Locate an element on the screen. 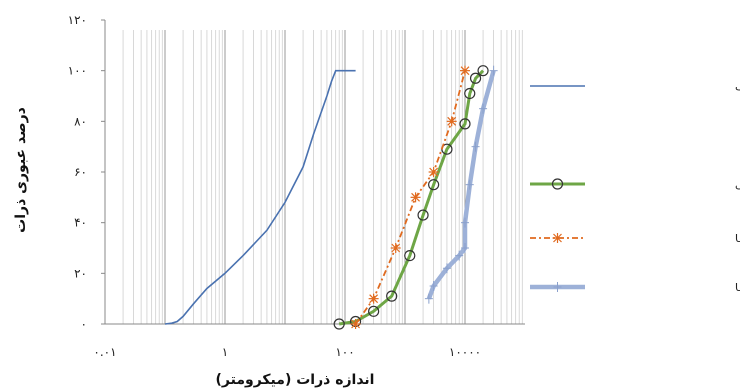 The image size is (740, 389). legend-item-3: حد پایین USBR is located at coordinates (635, 238).